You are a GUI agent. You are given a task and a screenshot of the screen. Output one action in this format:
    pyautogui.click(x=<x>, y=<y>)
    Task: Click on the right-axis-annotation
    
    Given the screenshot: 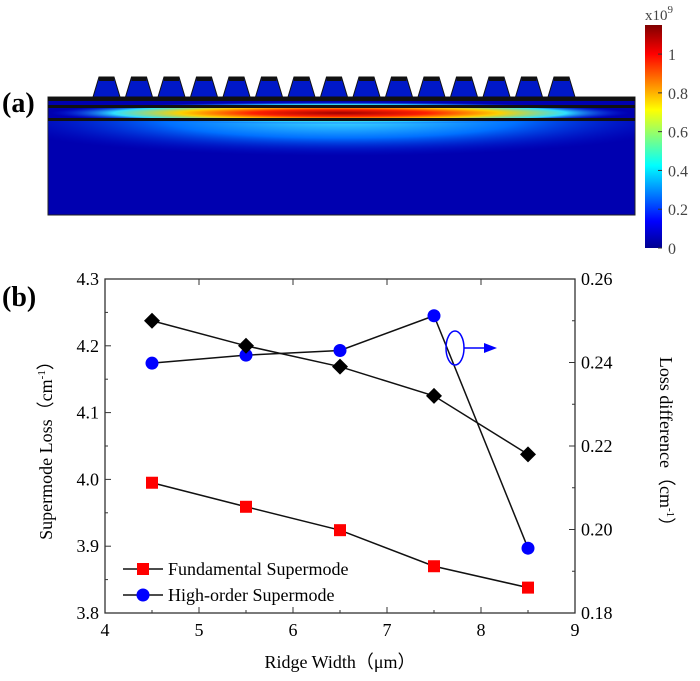 What is the action you would take?
    pyautogui.click(x=471, y=348)
    